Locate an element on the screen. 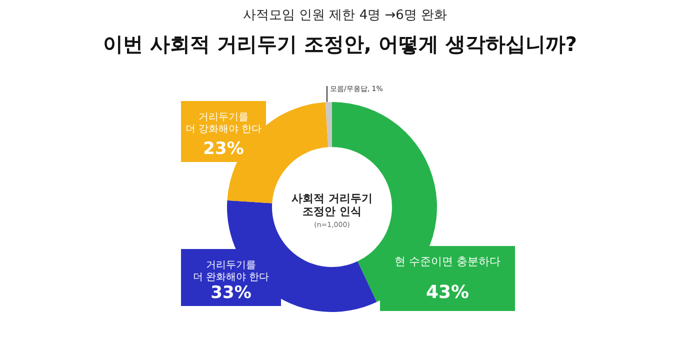 The image size is (680, 339). slice-label: 현 수준이면 충분하다 is located at coordinates (447, 261).